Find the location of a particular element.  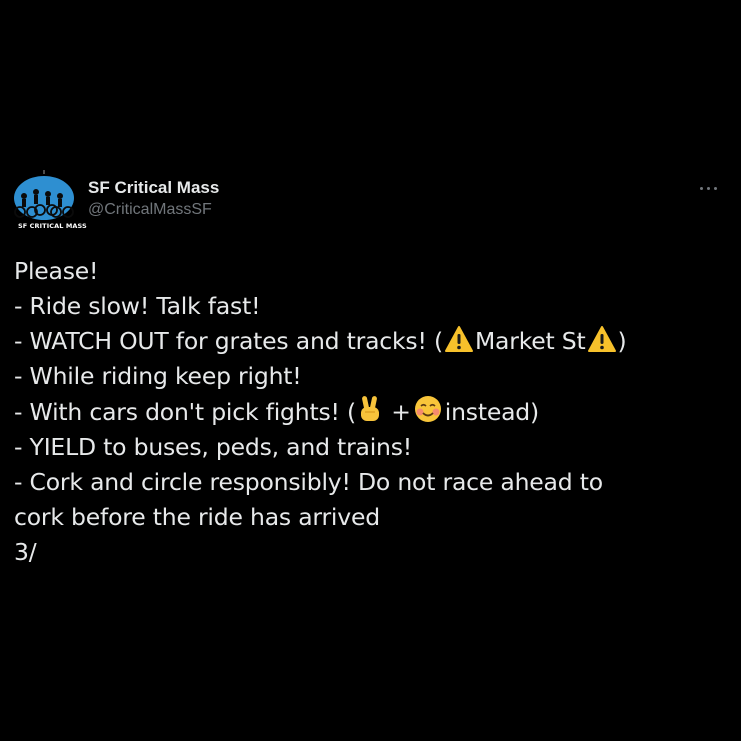

tweet-line-text: Market St is located at coordinates (530, 341).